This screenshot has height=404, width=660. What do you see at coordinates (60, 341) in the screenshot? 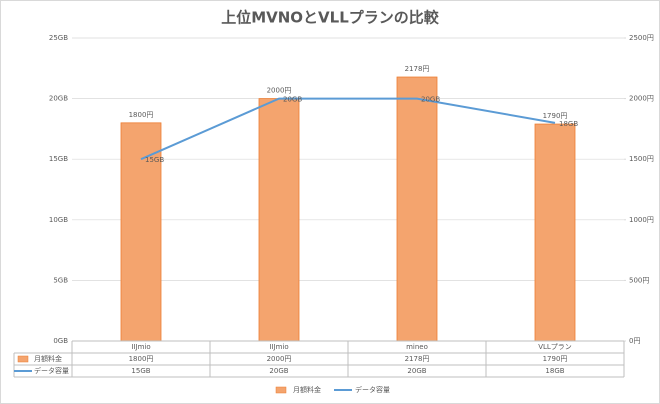
I see `y-tick-label: 0GB` at bounding box center [60, 341].